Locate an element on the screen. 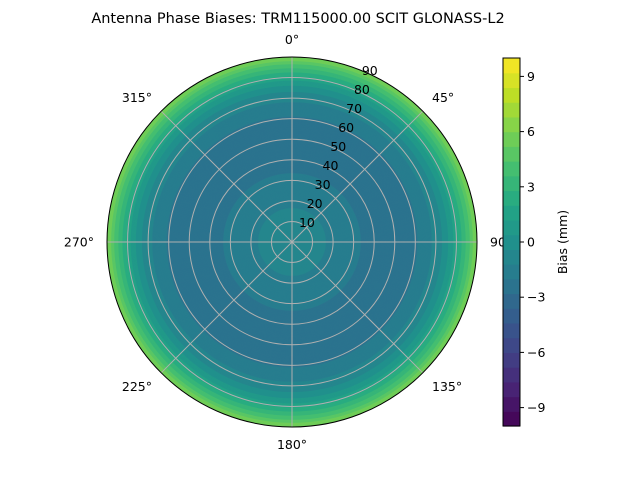 The height and width of the screenshot is (484, 640). colorbar-cells is located at coordinates (511, 242).